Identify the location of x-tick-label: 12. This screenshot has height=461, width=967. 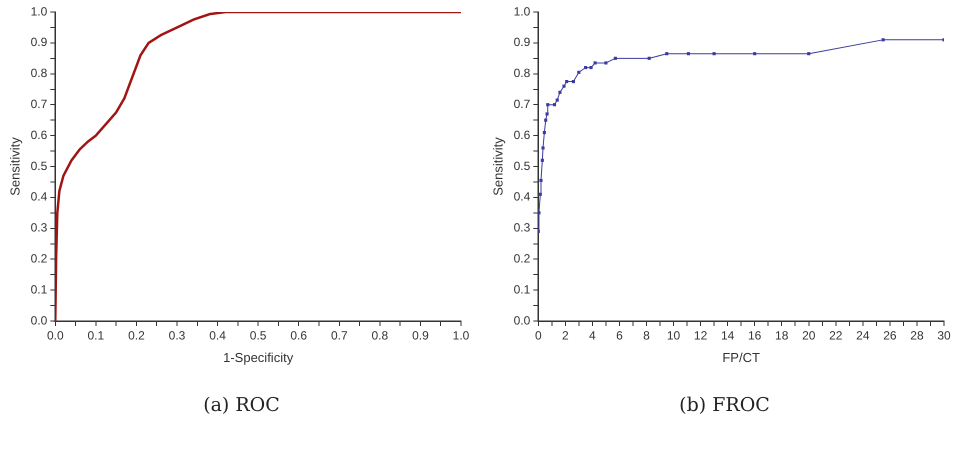
(701, 335).